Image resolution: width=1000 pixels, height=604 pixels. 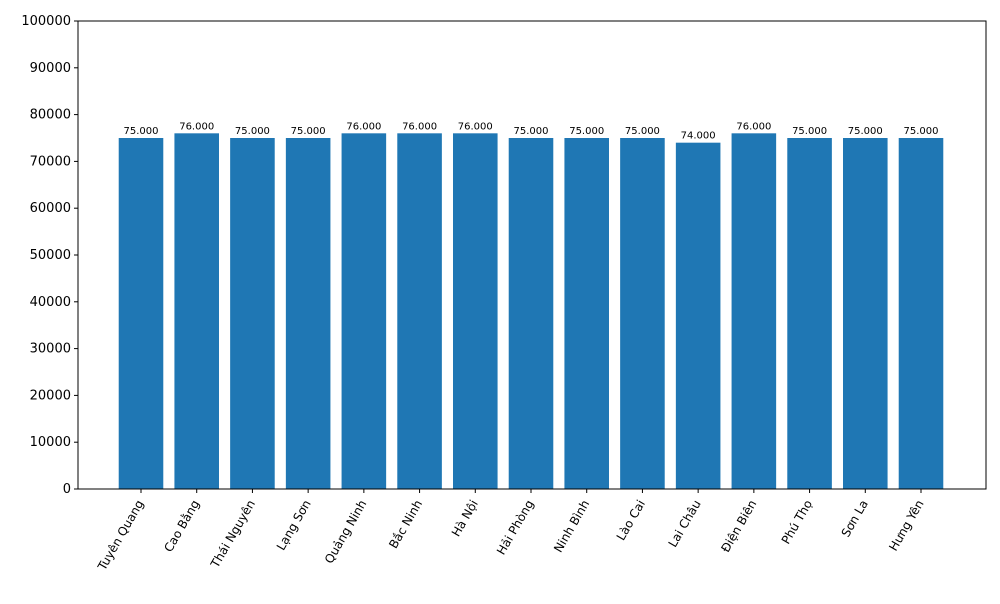 What do you see at coordinates (685, 524) in the screenshot?
I see `x-tick-label: Lai Châu` at bounding box center [685, 524].